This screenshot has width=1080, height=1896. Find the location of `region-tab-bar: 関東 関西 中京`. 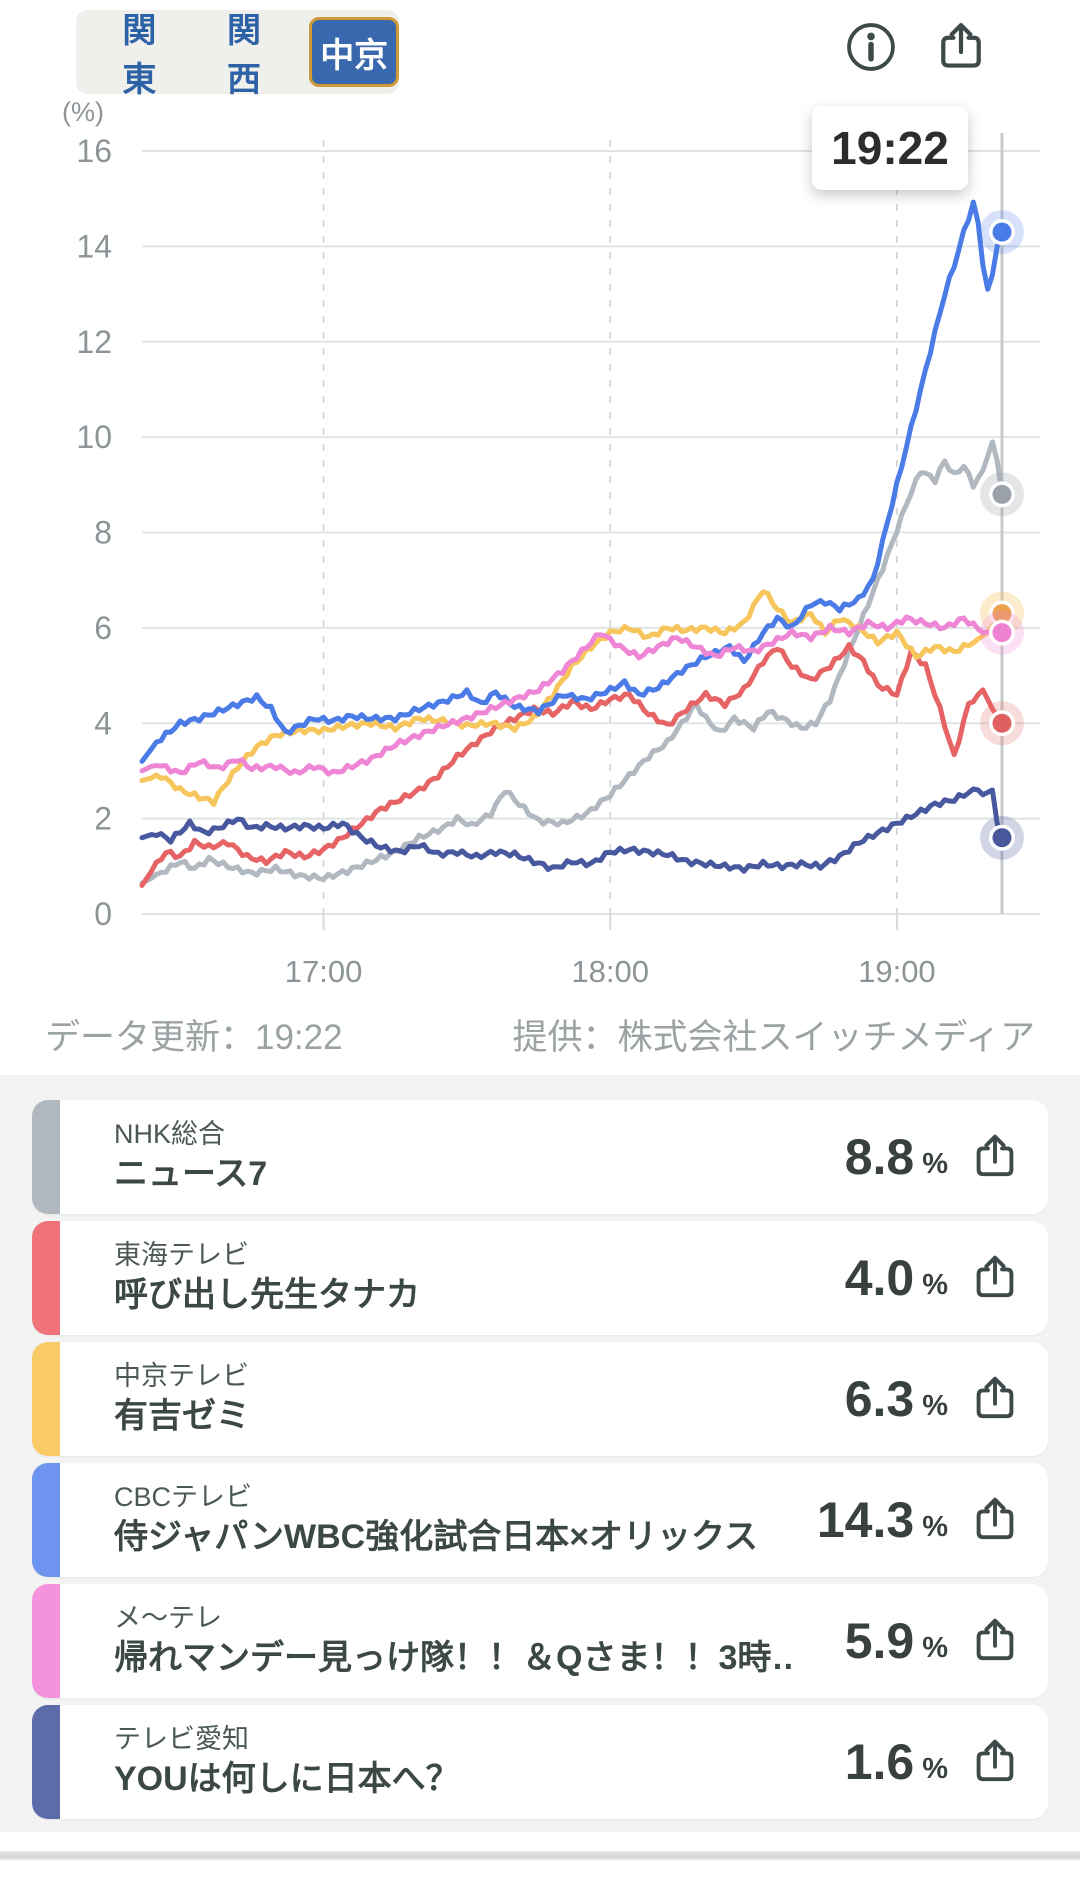

region-tab-bar: 関東 関西 中京 is located at coordinates (237, 54).